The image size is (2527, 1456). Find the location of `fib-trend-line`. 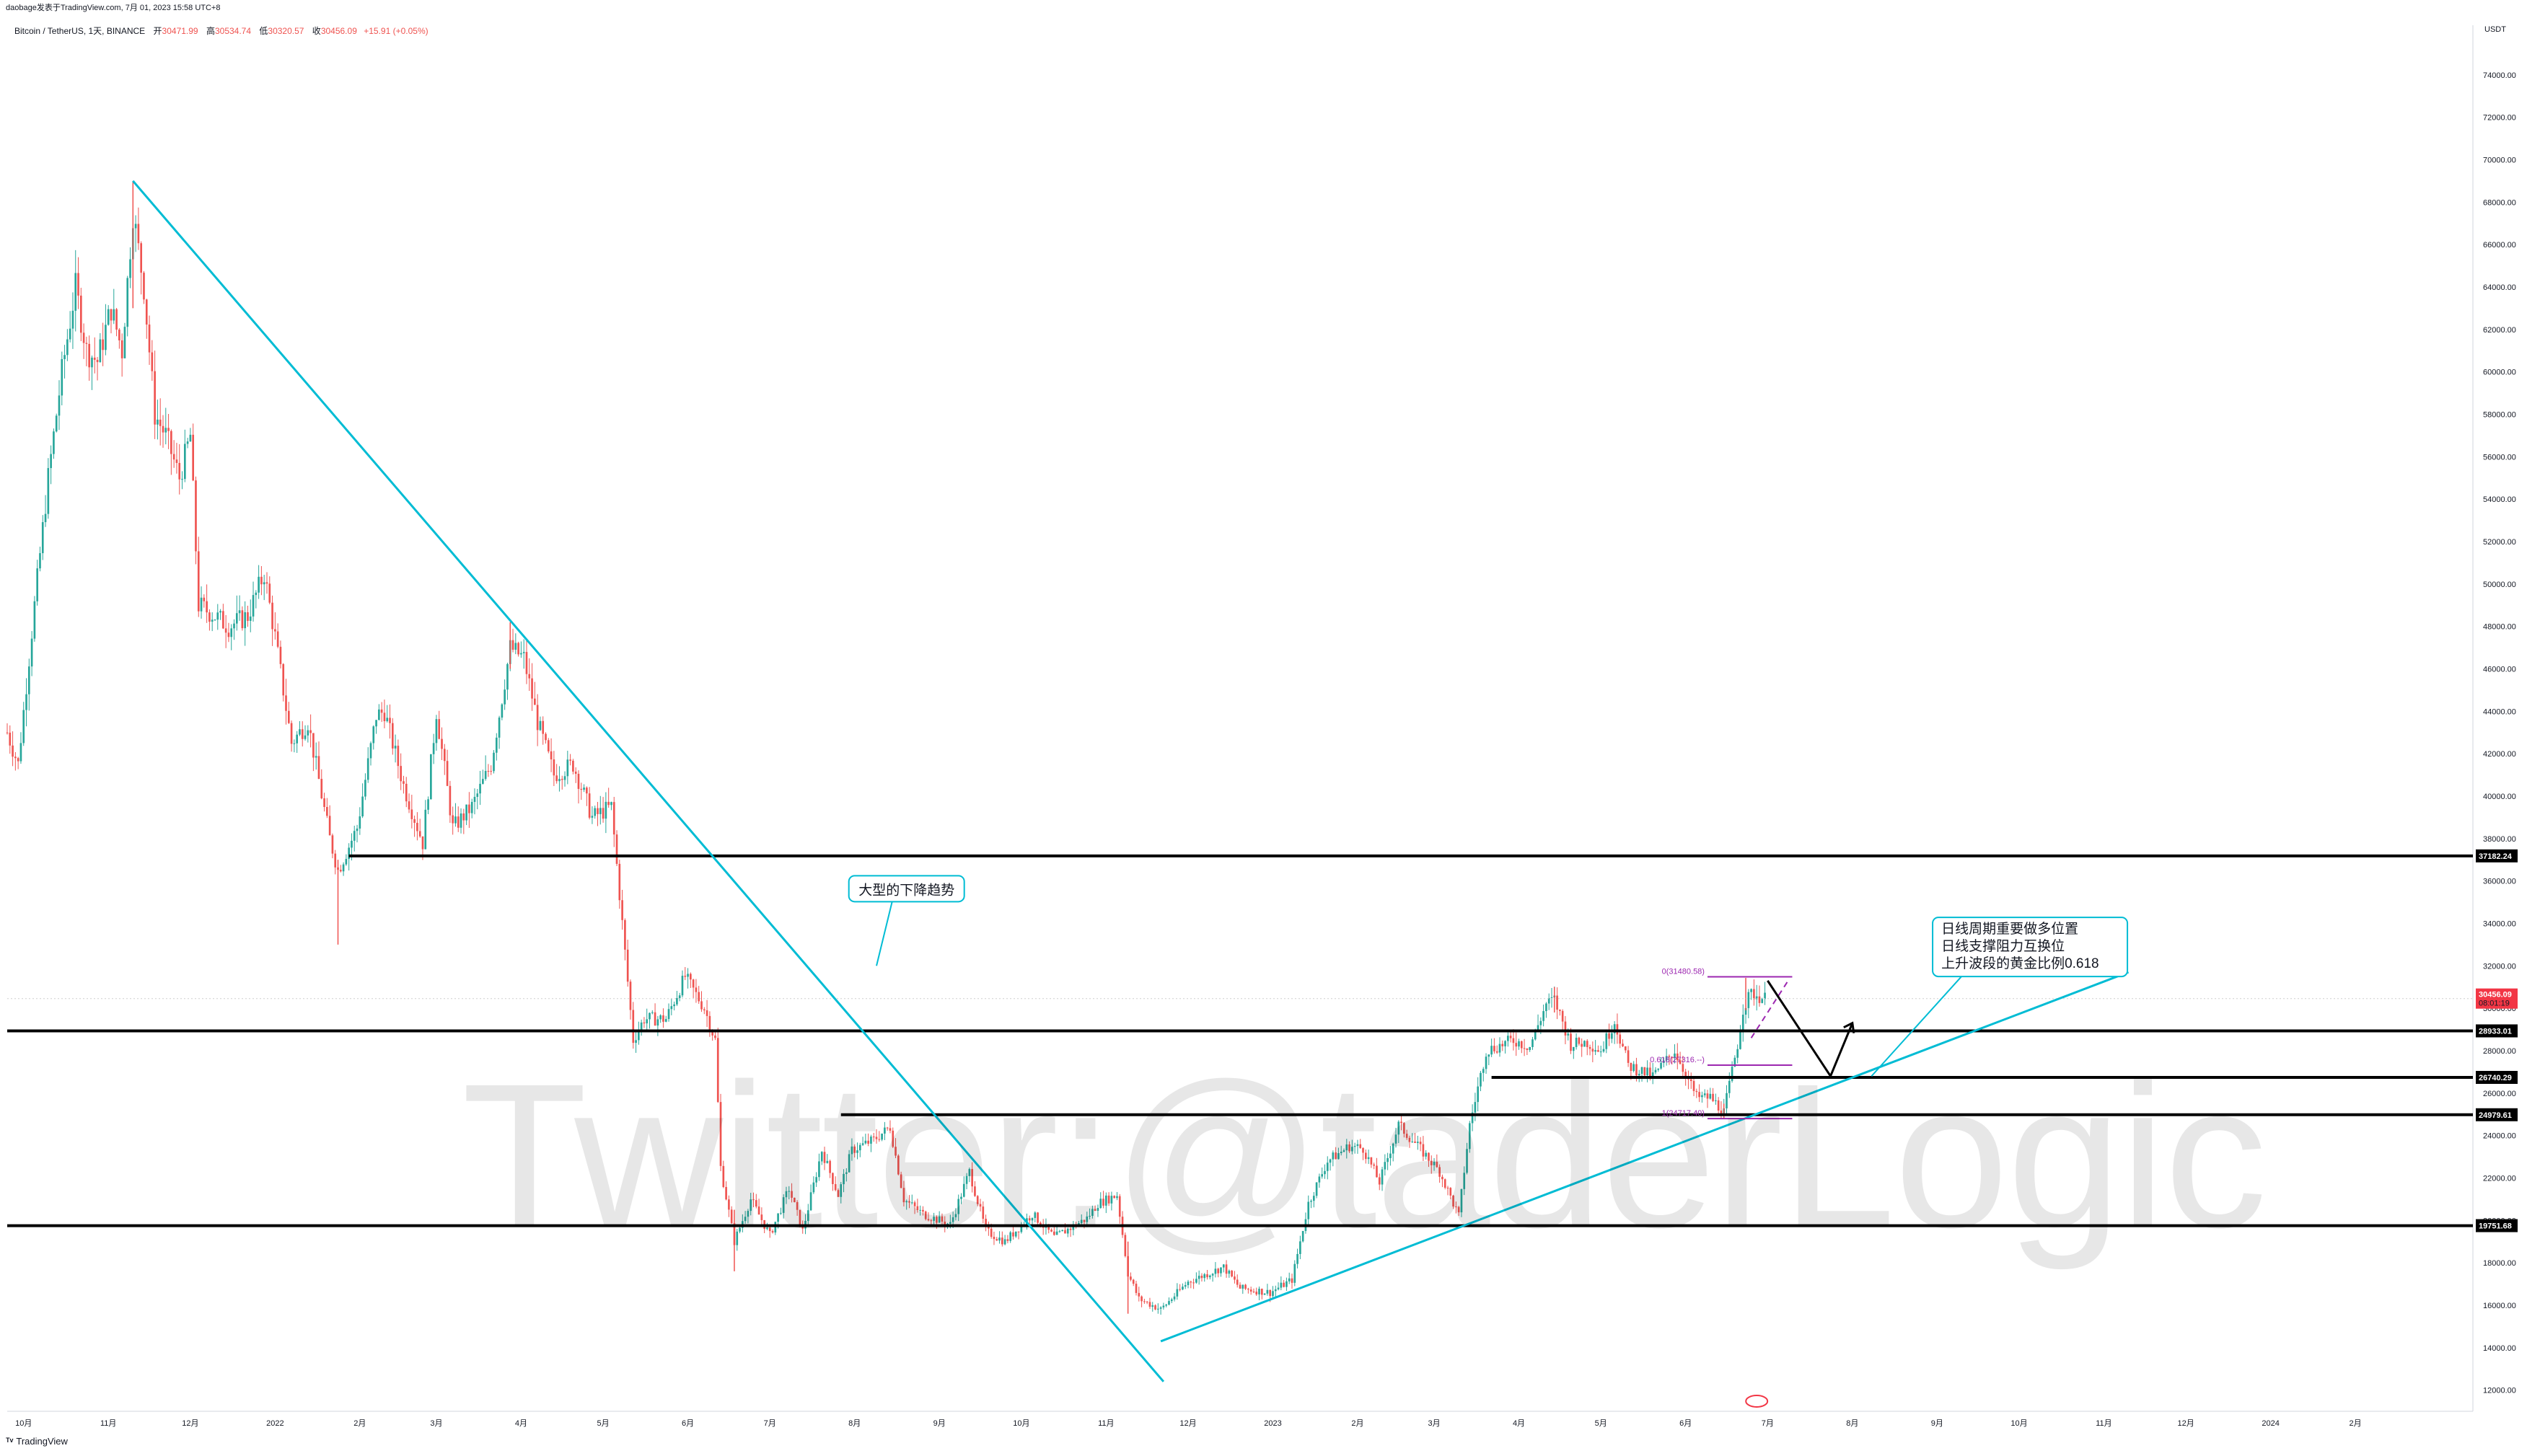

fib-trend-line is located at coordinates (1770, 1008).